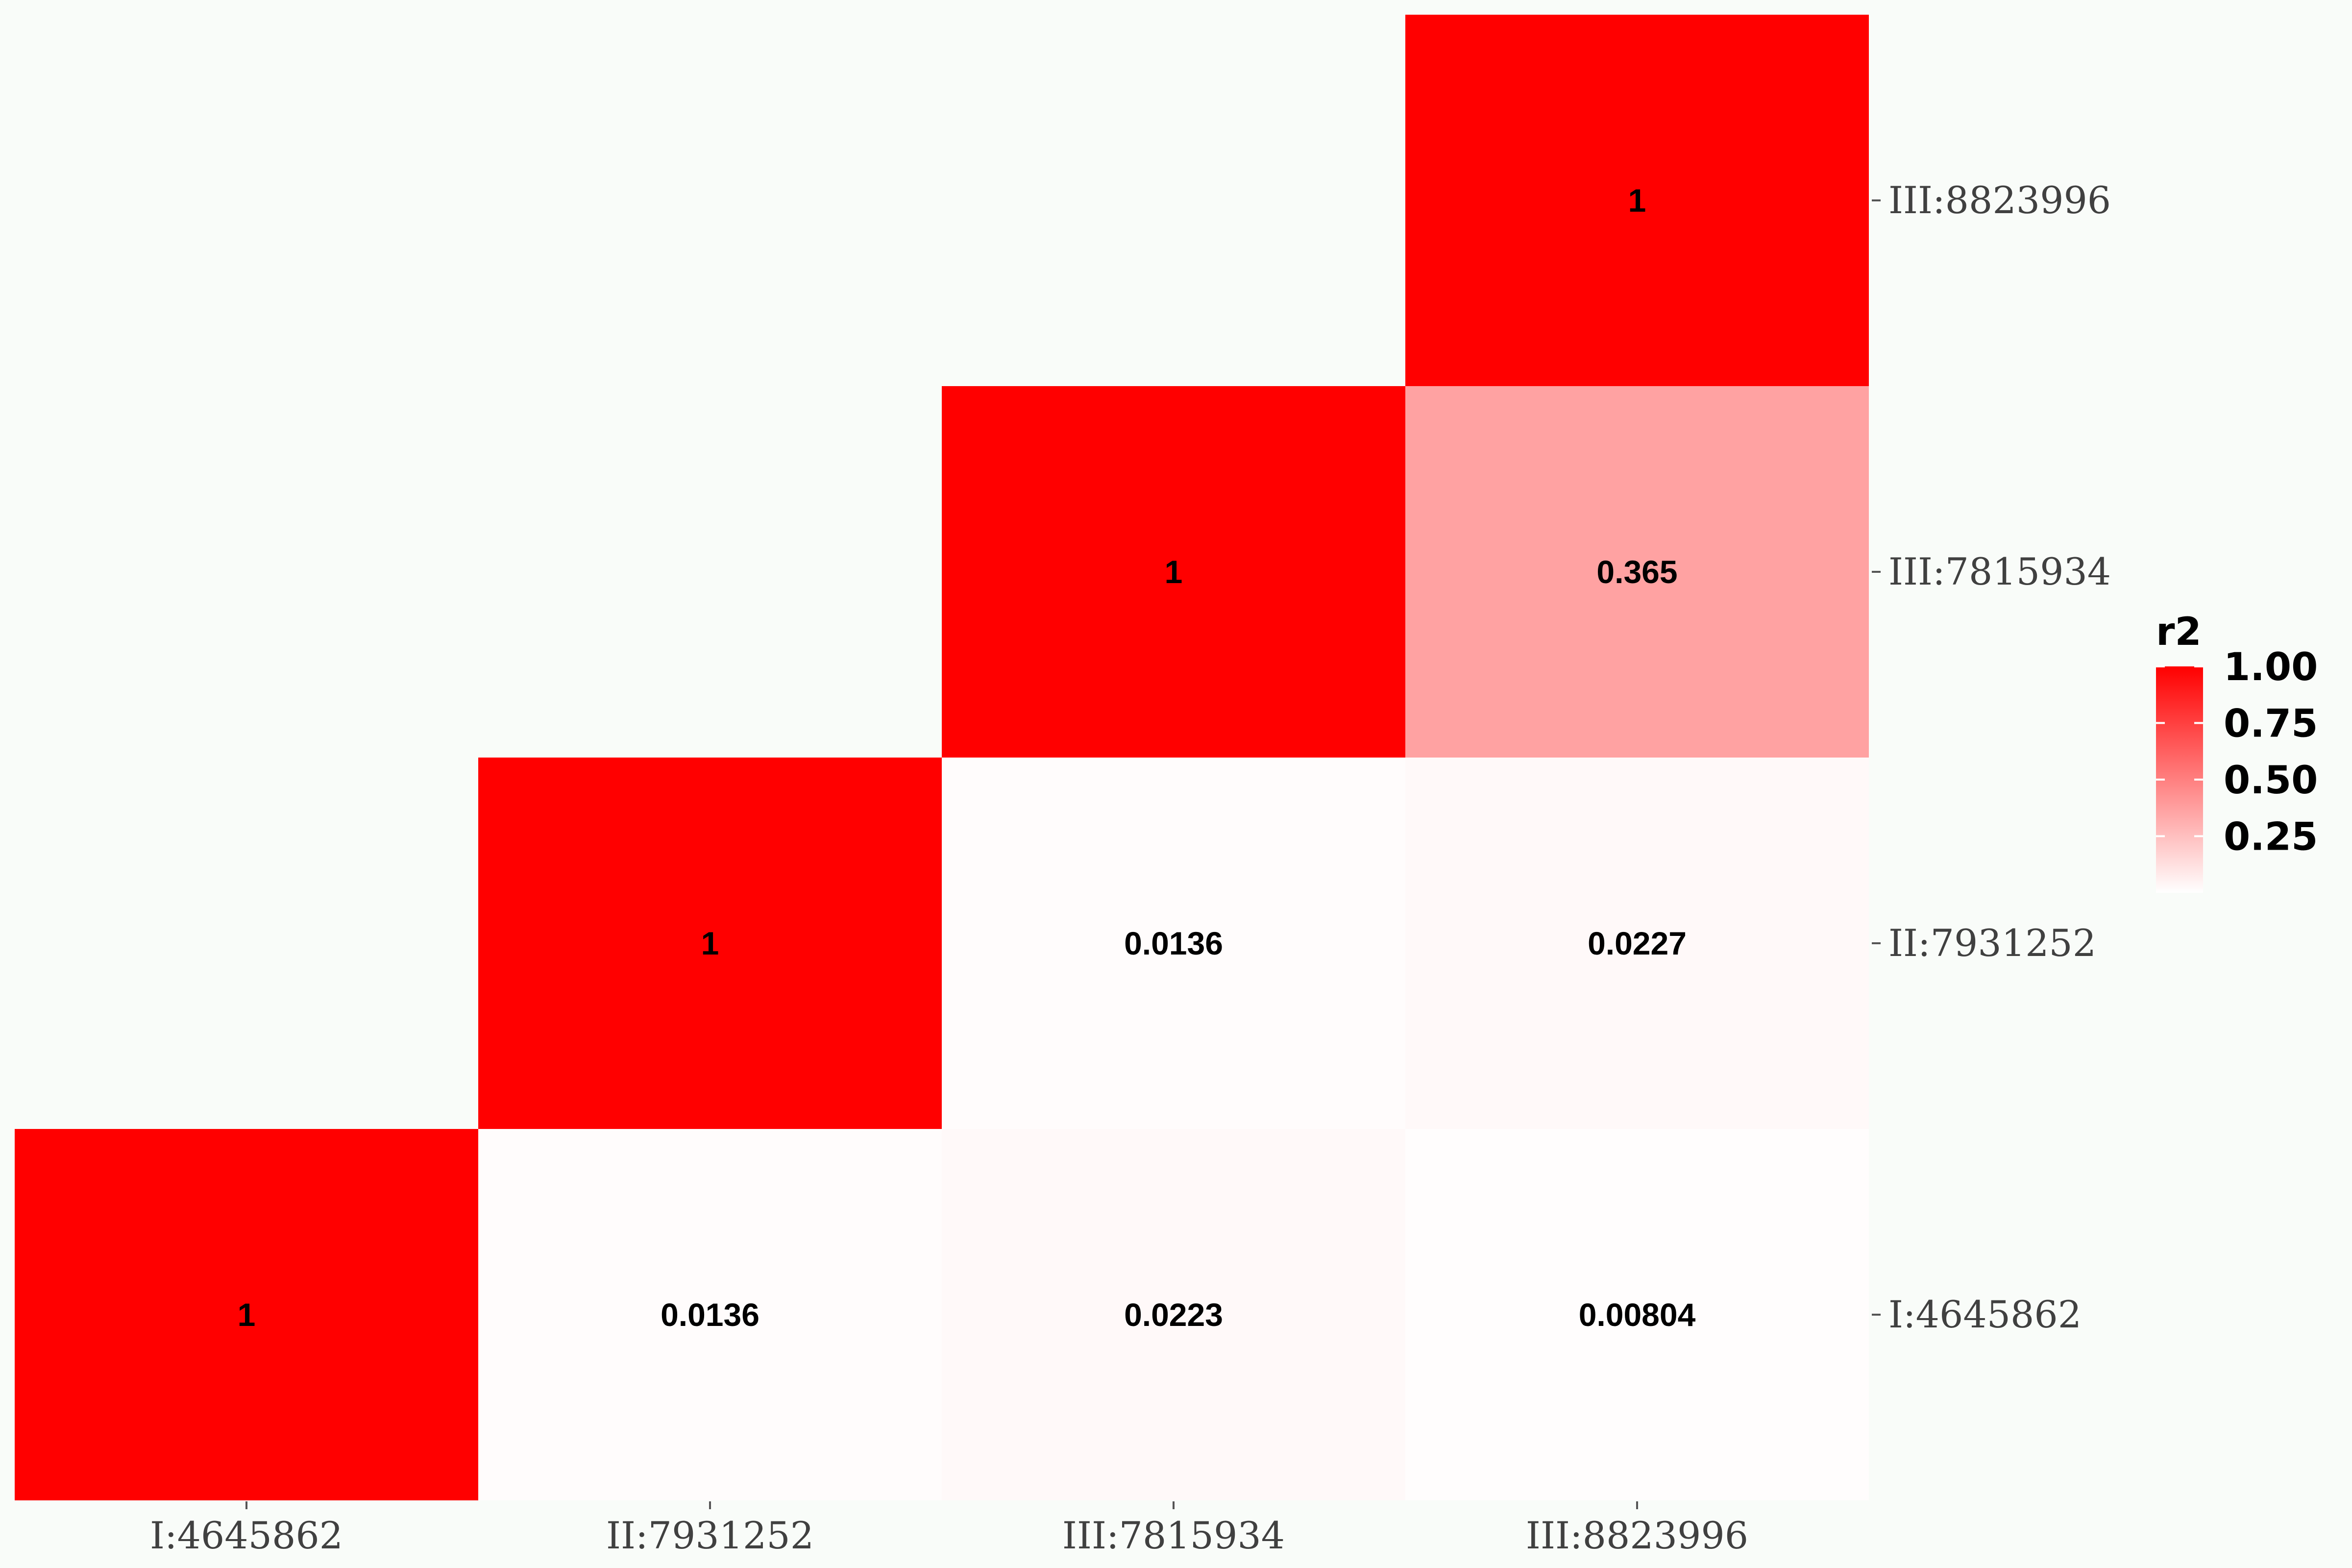 The width and height of the screenshot is (2352, 1568). I want to click on x-tick-label: III:8823996, so click(1637, 1535).